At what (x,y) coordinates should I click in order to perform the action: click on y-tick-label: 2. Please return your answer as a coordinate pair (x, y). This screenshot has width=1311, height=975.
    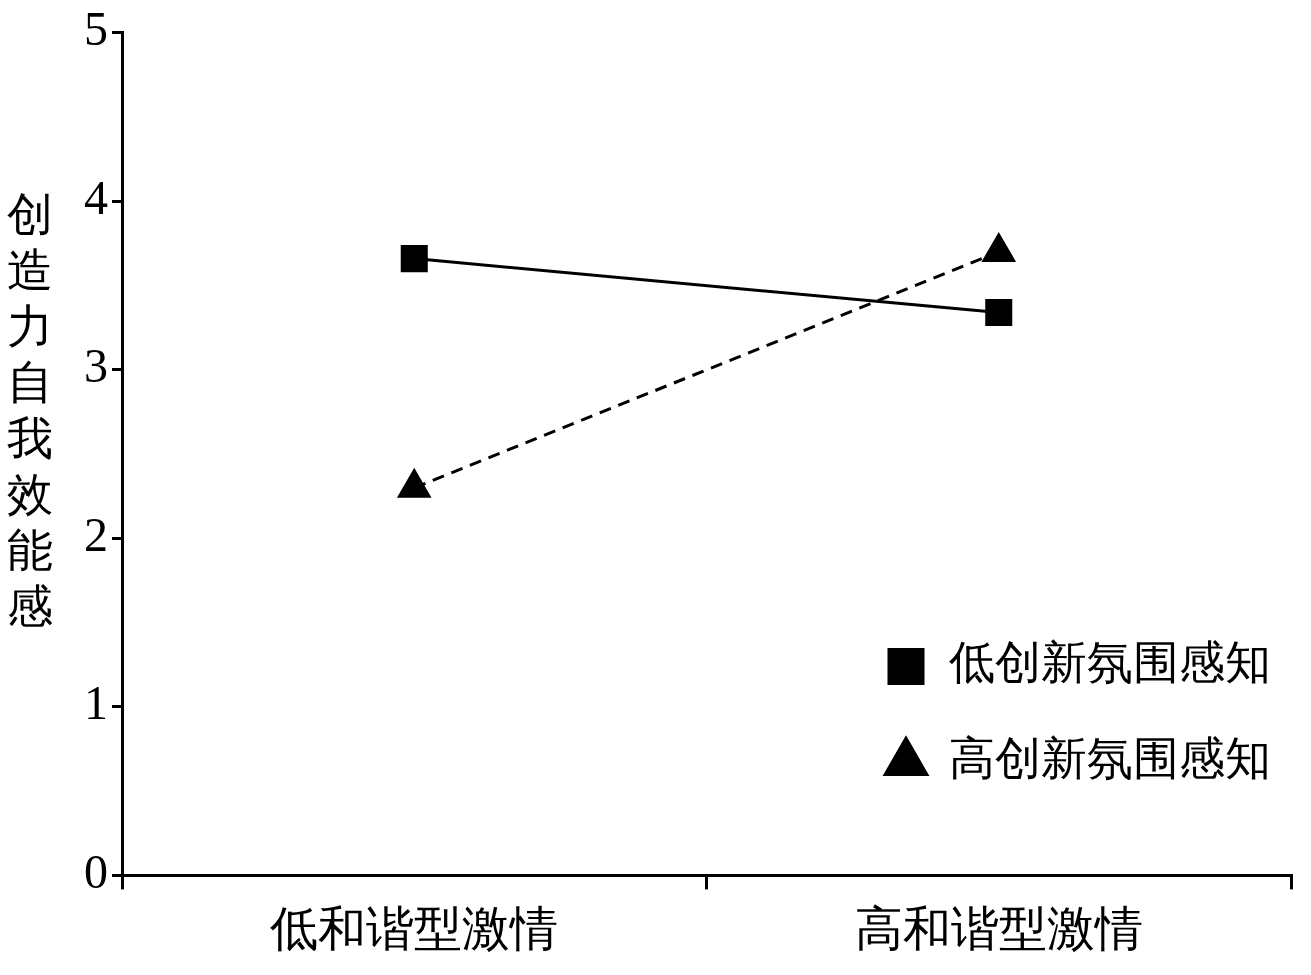
    Looking at the image, I should click on (96, 534).